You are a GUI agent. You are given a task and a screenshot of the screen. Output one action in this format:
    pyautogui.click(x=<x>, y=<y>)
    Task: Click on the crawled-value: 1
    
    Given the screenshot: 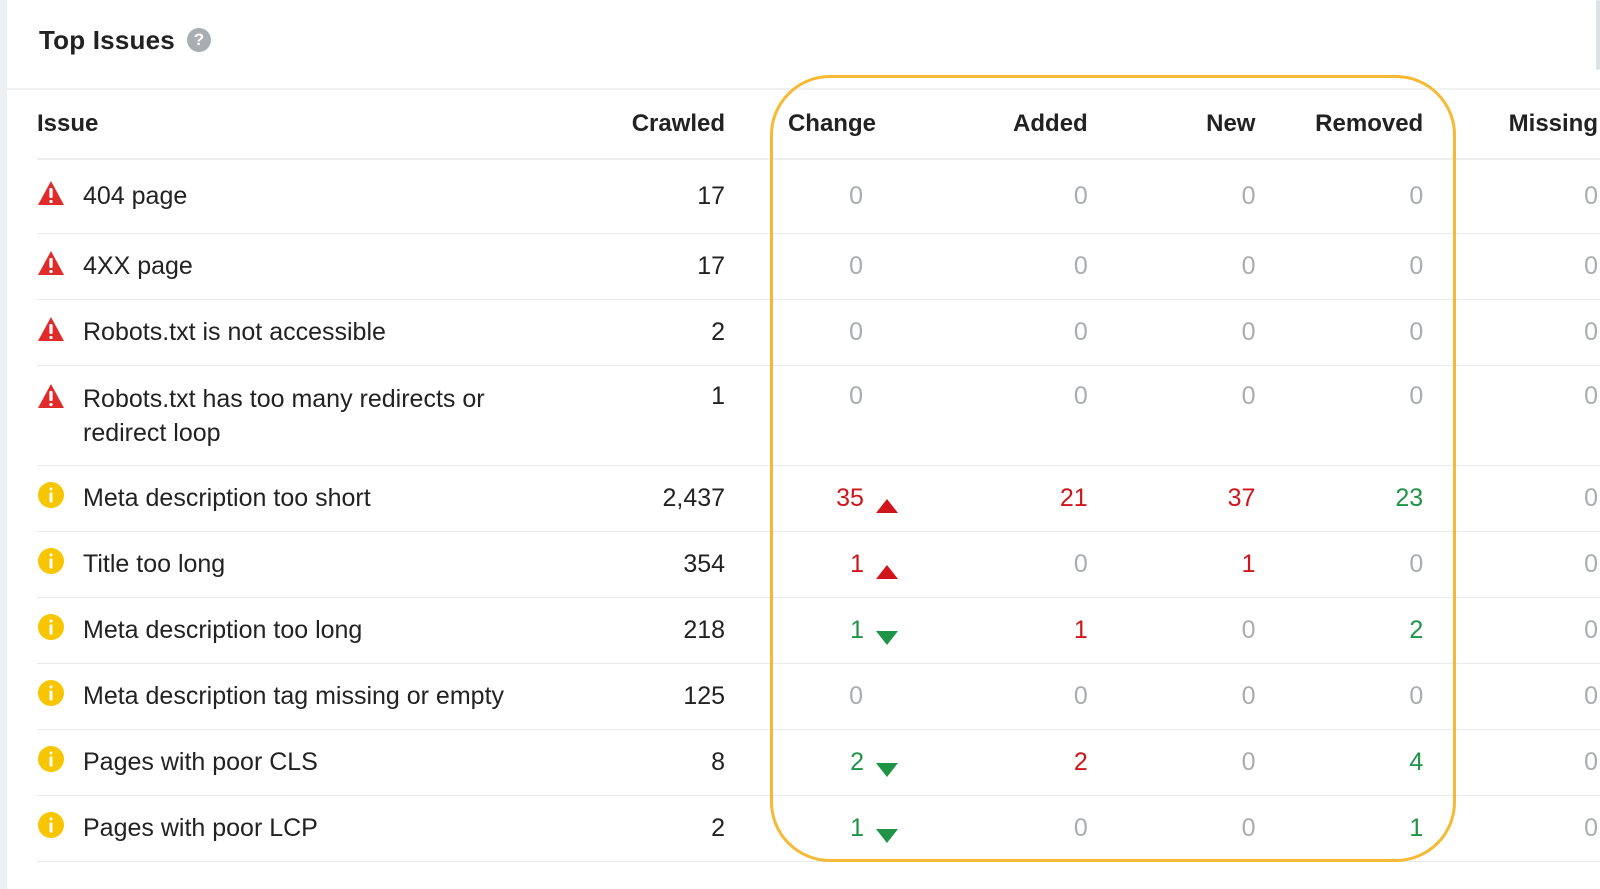 What is the action you would take?
    pyautogui.click(x=652, y=415)
    